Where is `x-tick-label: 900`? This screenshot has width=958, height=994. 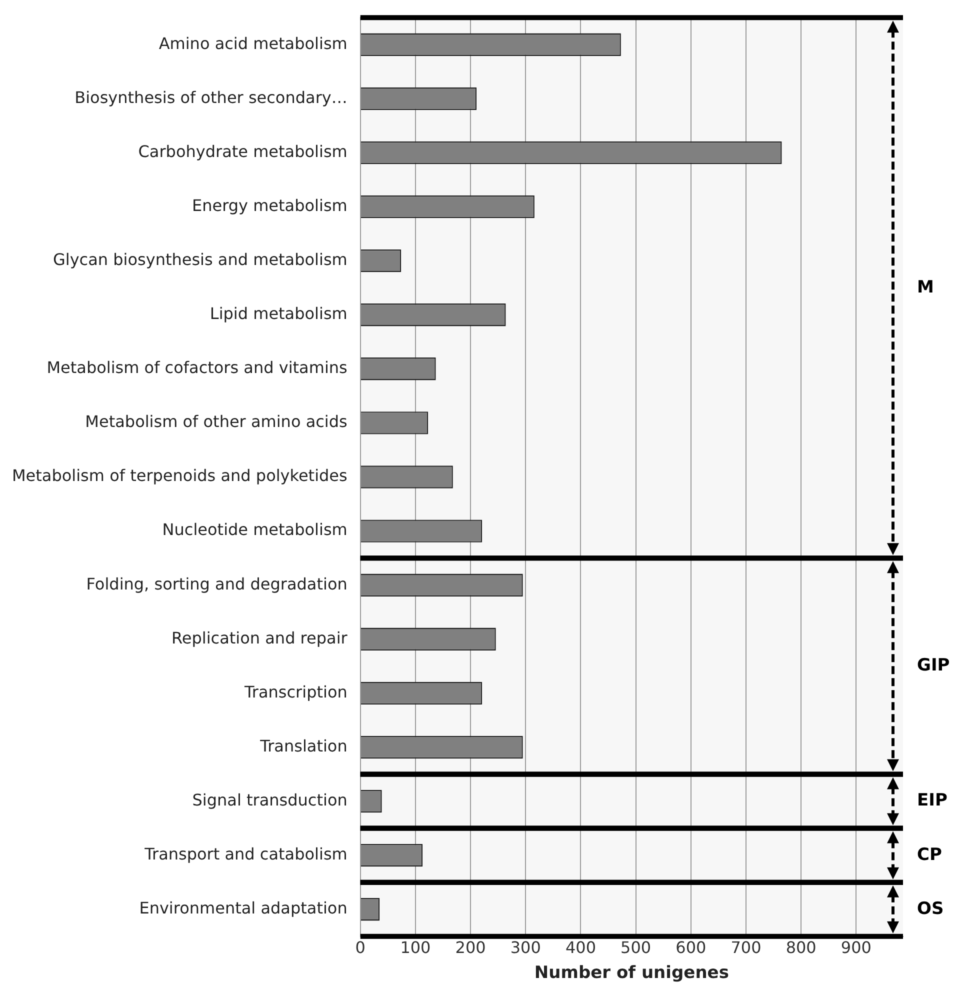
x-tick-label: 900 is located at coordinates (856, 948).